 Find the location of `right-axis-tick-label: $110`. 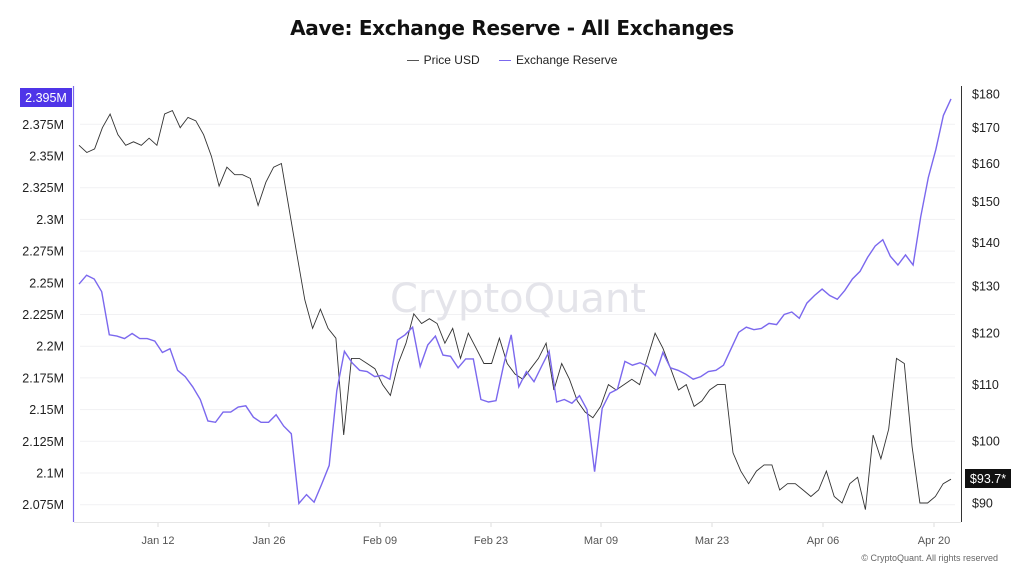

right-axis-tick-label: $110 is located at coordinates (985, 385).